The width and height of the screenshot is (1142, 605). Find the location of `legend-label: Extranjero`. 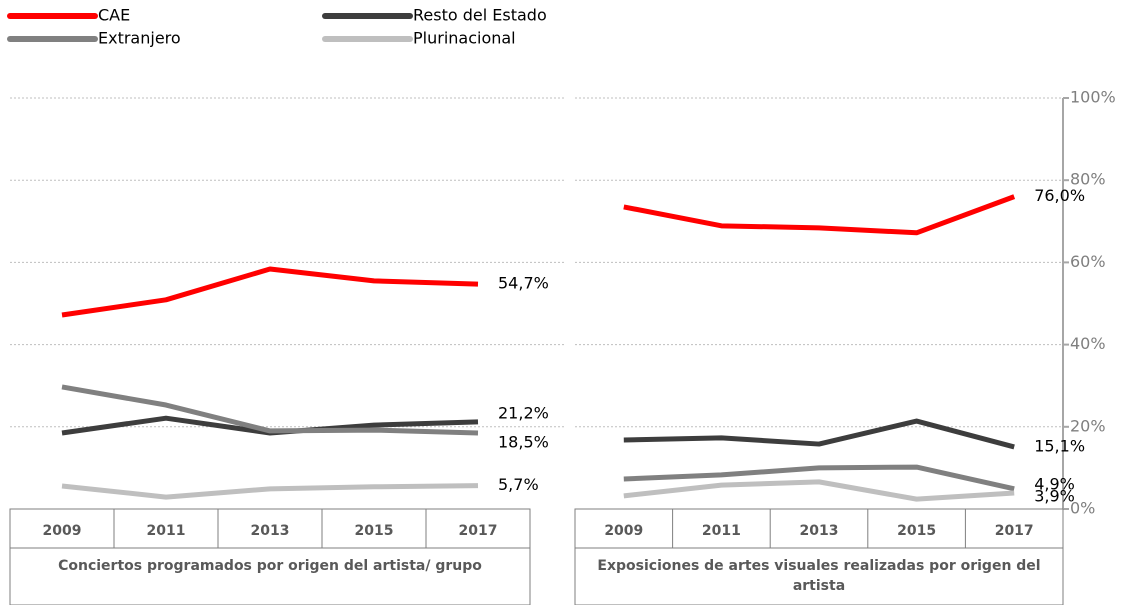

legend-label: Extranjero is located at coordinates (139, 38).